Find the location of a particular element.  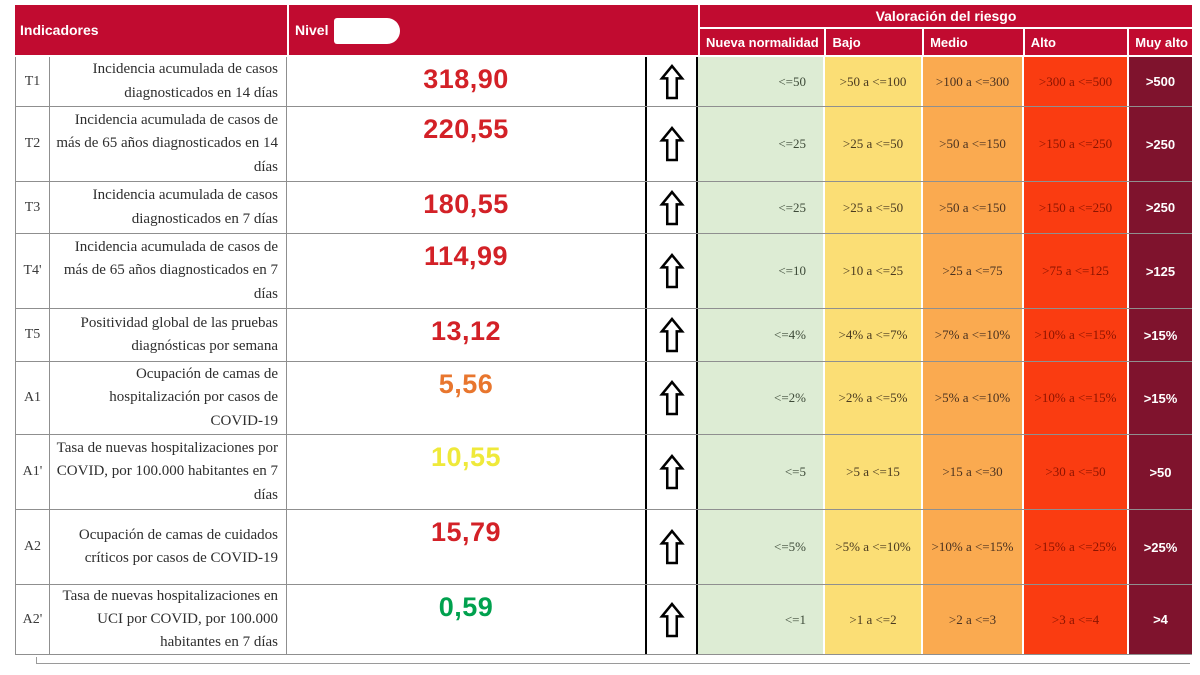

risk-cell-nueva-normalidad: <=5 is located at coordinates (760, 472).